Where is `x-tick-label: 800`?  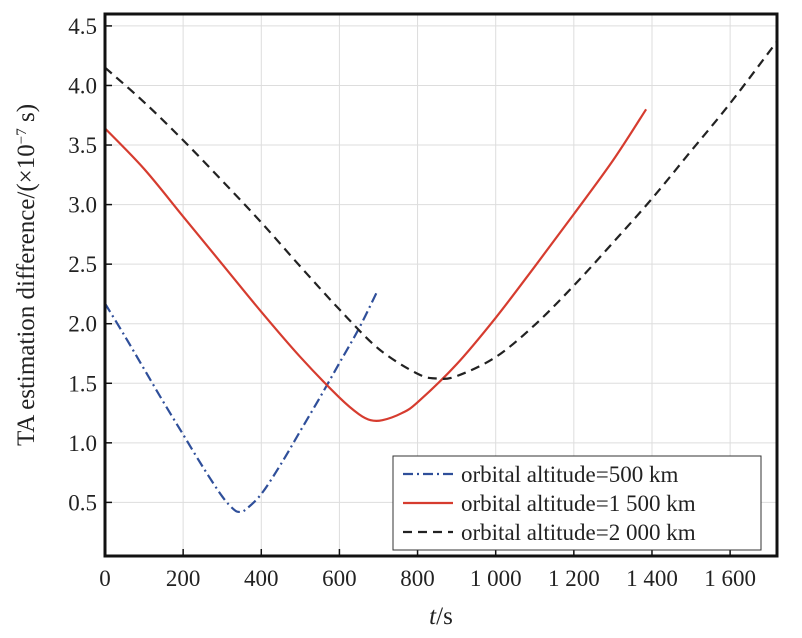
x-tick-label: 800 is located at coordinates (417, 578).